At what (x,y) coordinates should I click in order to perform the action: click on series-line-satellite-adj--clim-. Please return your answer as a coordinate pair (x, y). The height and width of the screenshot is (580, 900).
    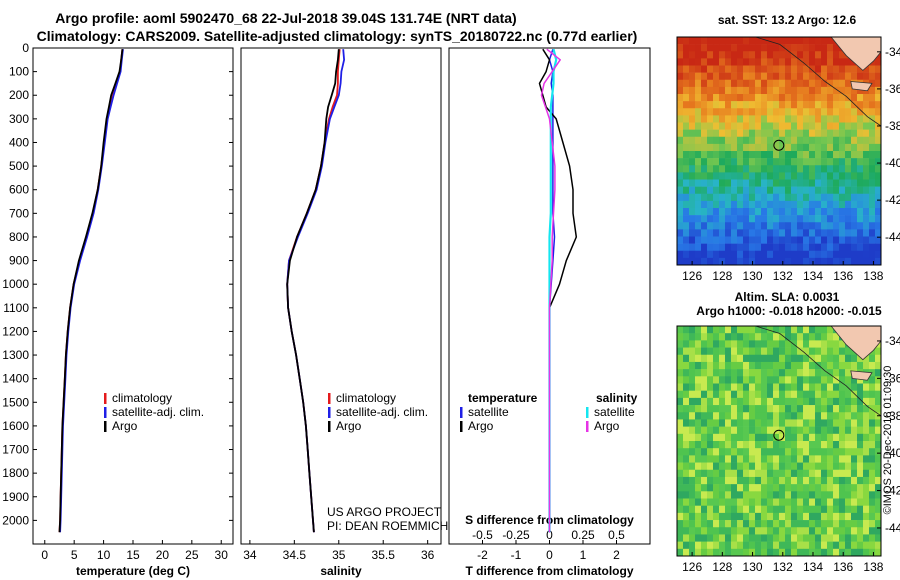
    Looking at the image, I should click on (316, 291).